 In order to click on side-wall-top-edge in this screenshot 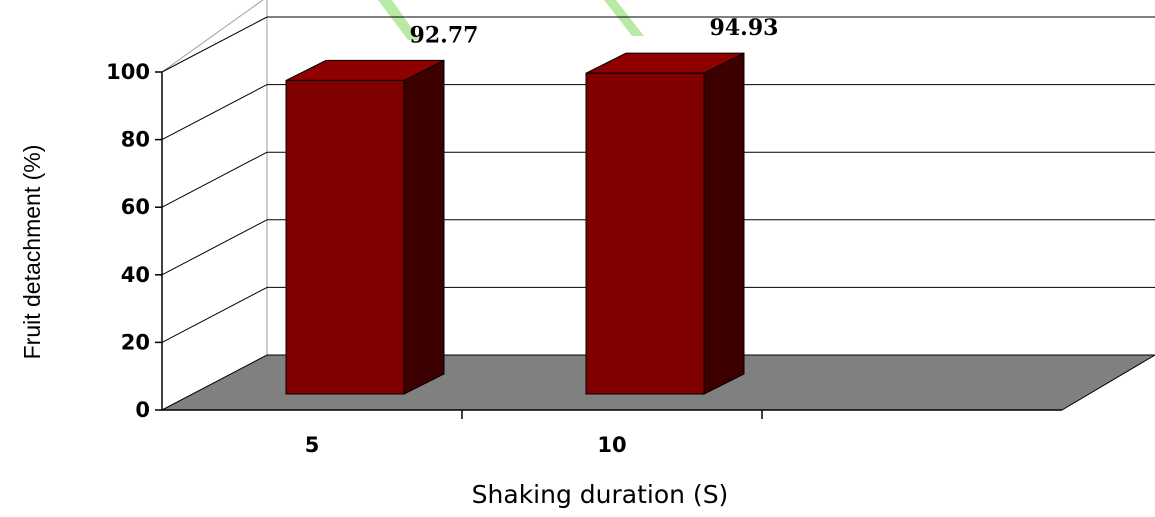, I will do `click(212, 36)`.